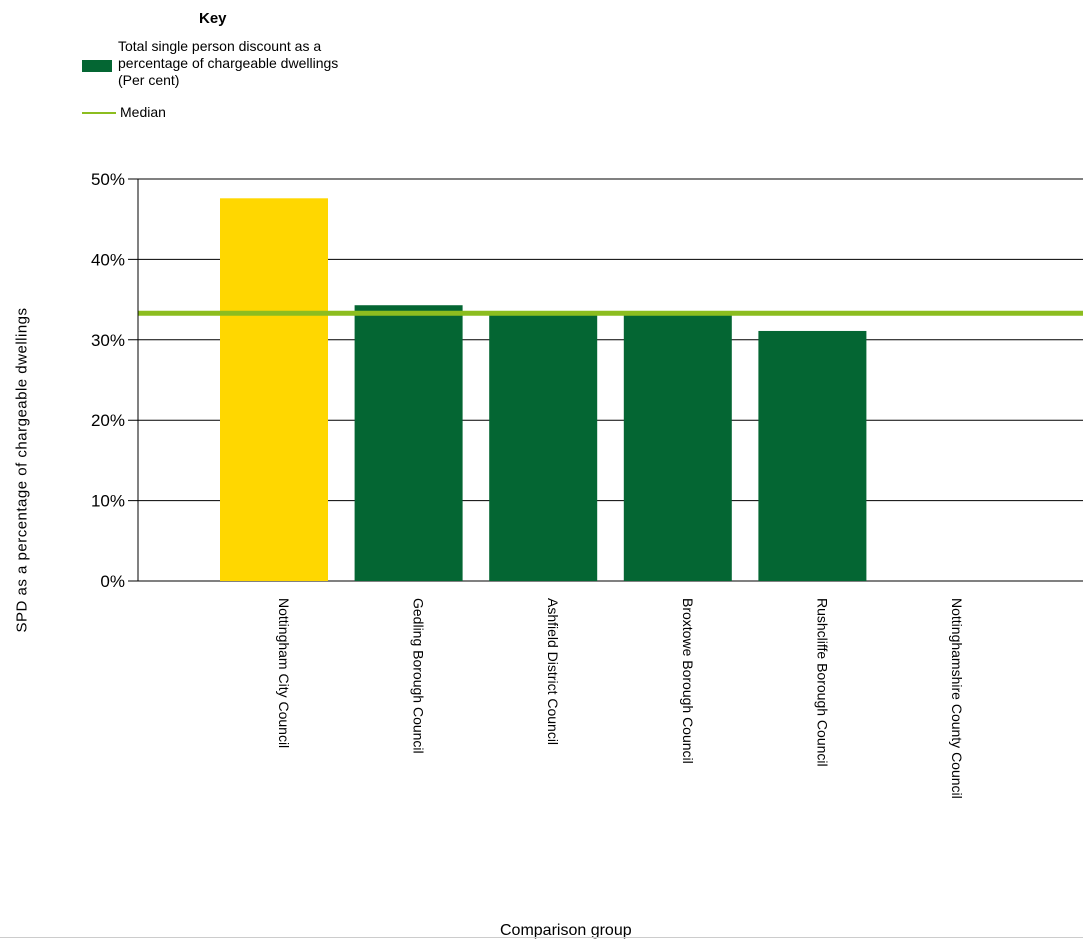  Describe the element at coordinates (419, 676) in the screenshot. I see `x-tick-label: Gedling Borough Council` at that location.